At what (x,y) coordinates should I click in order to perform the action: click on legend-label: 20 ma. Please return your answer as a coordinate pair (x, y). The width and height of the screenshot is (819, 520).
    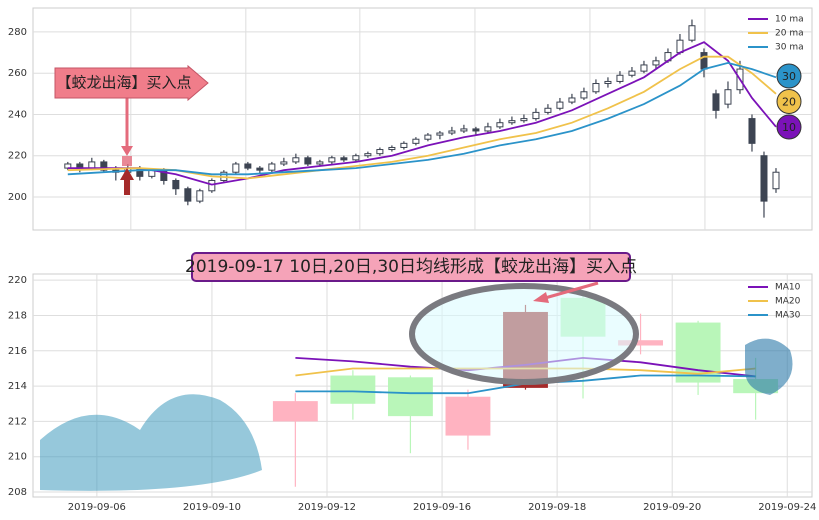
    Looking at the image, I should click on (789, 34).